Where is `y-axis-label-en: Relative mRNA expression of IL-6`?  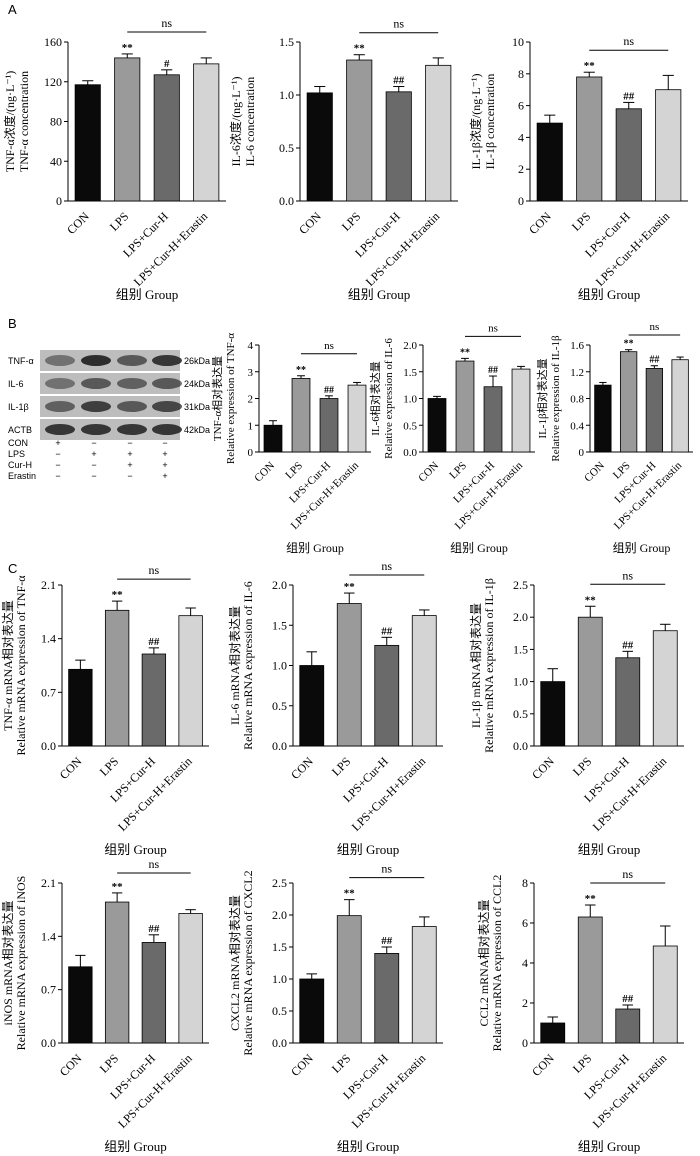 y-axis-label-en: Relative mRNA expression of IL-6 is located at coordinates (248, 665).